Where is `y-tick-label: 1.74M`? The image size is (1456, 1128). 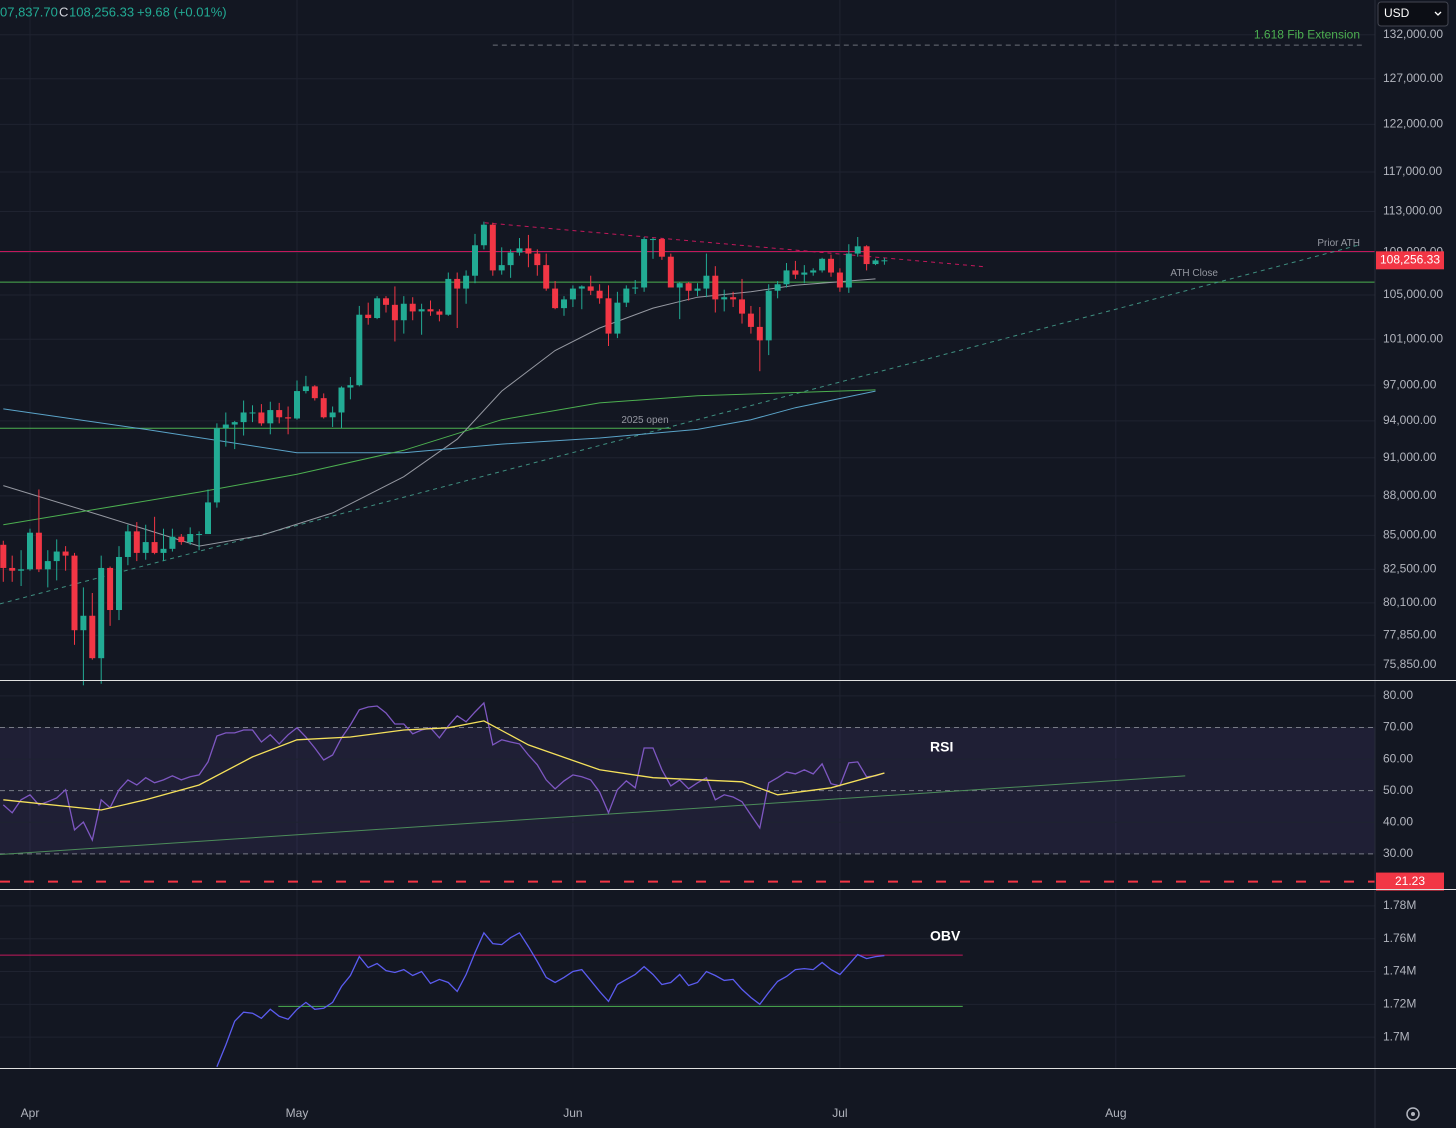
y-tick-label: 1.74M is located at coordinates (1399, 971).